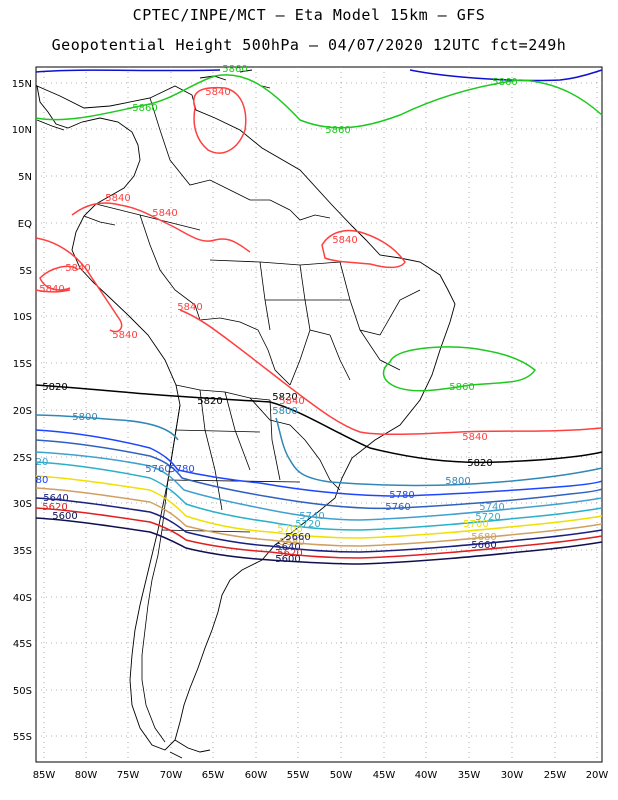 Image resolution: width=618 pixels, height=800 pixels. What do you see at coordinates (22, 598) in the screenshot?
I see `lat-tick-label: 40S` at bounding box center [22, 598].